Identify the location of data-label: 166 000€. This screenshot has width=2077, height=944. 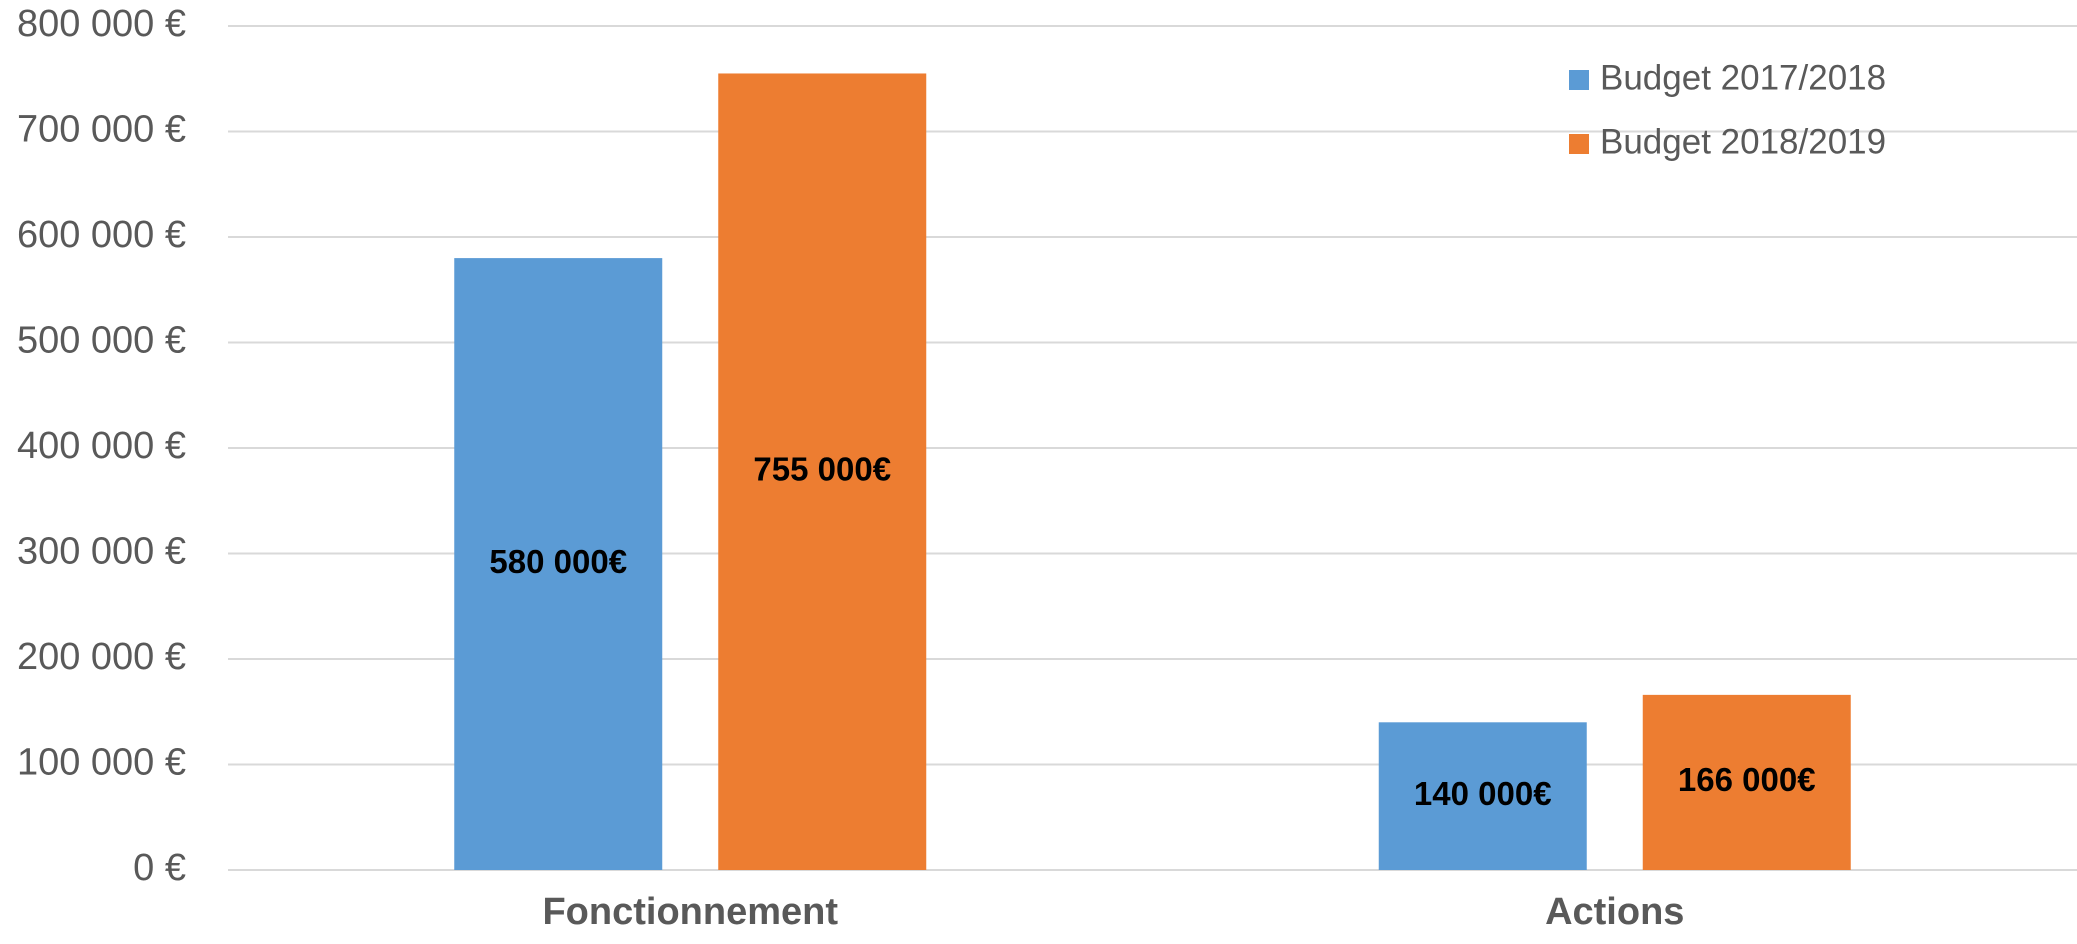
(1747, 779).